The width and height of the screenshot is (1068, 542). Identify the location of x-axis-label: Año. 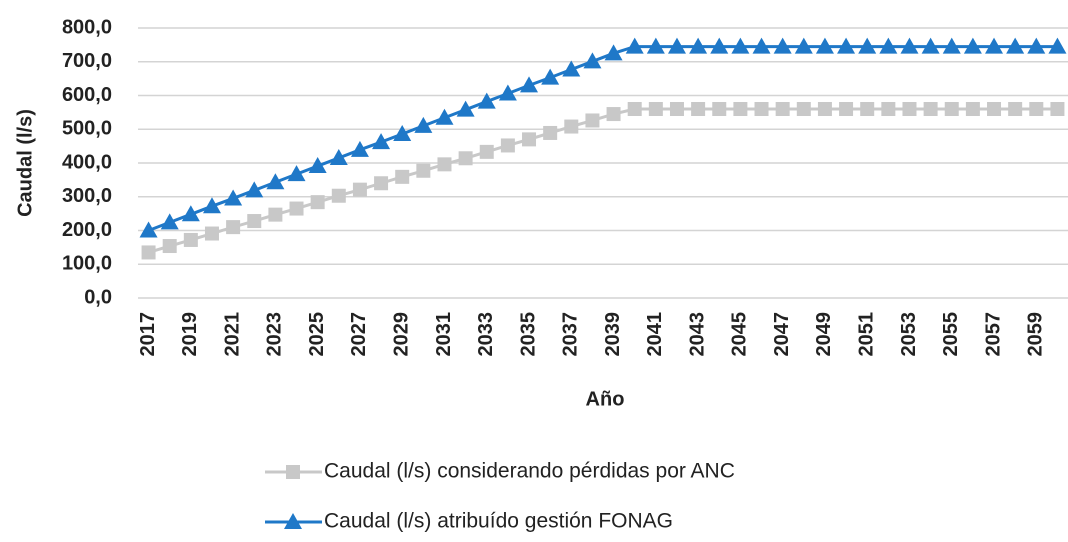
(605, 399).